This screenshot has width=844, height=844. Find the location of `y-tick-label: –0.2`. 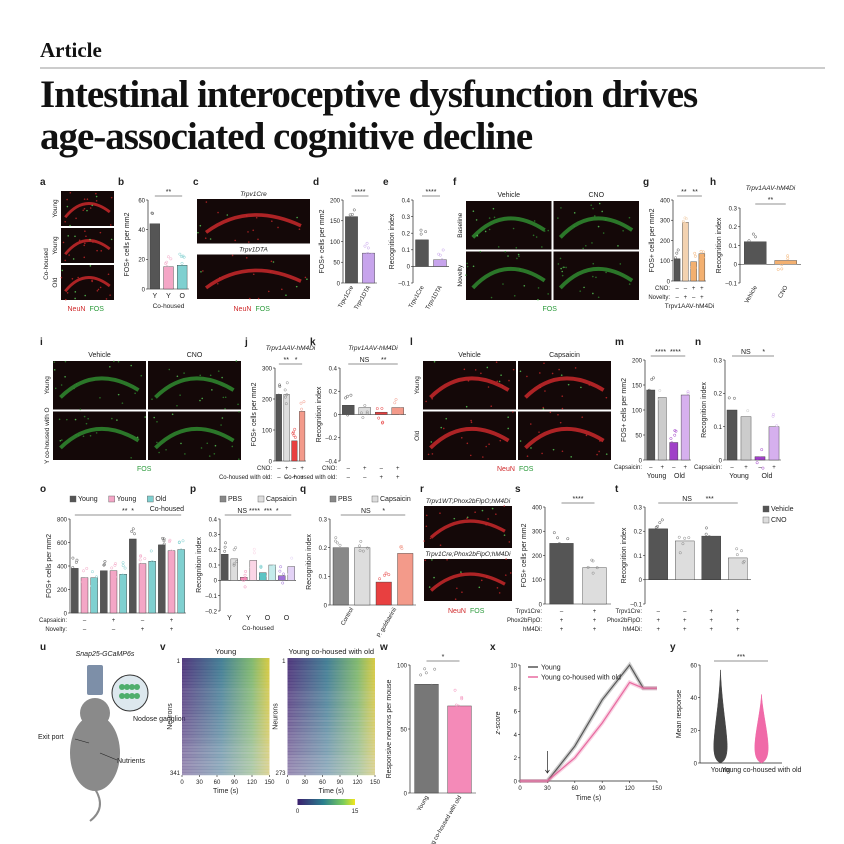

y-tick-label: –0.2 is located at coordinates (211, 612).